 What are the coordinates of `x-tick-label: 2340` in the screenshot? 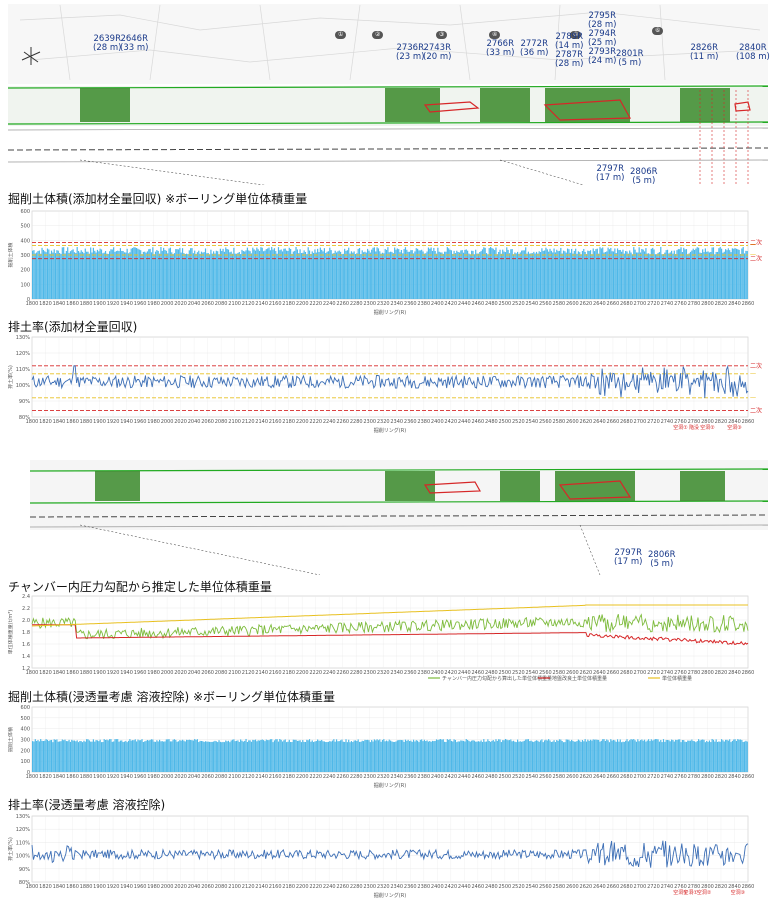 It's located at (396, 673).